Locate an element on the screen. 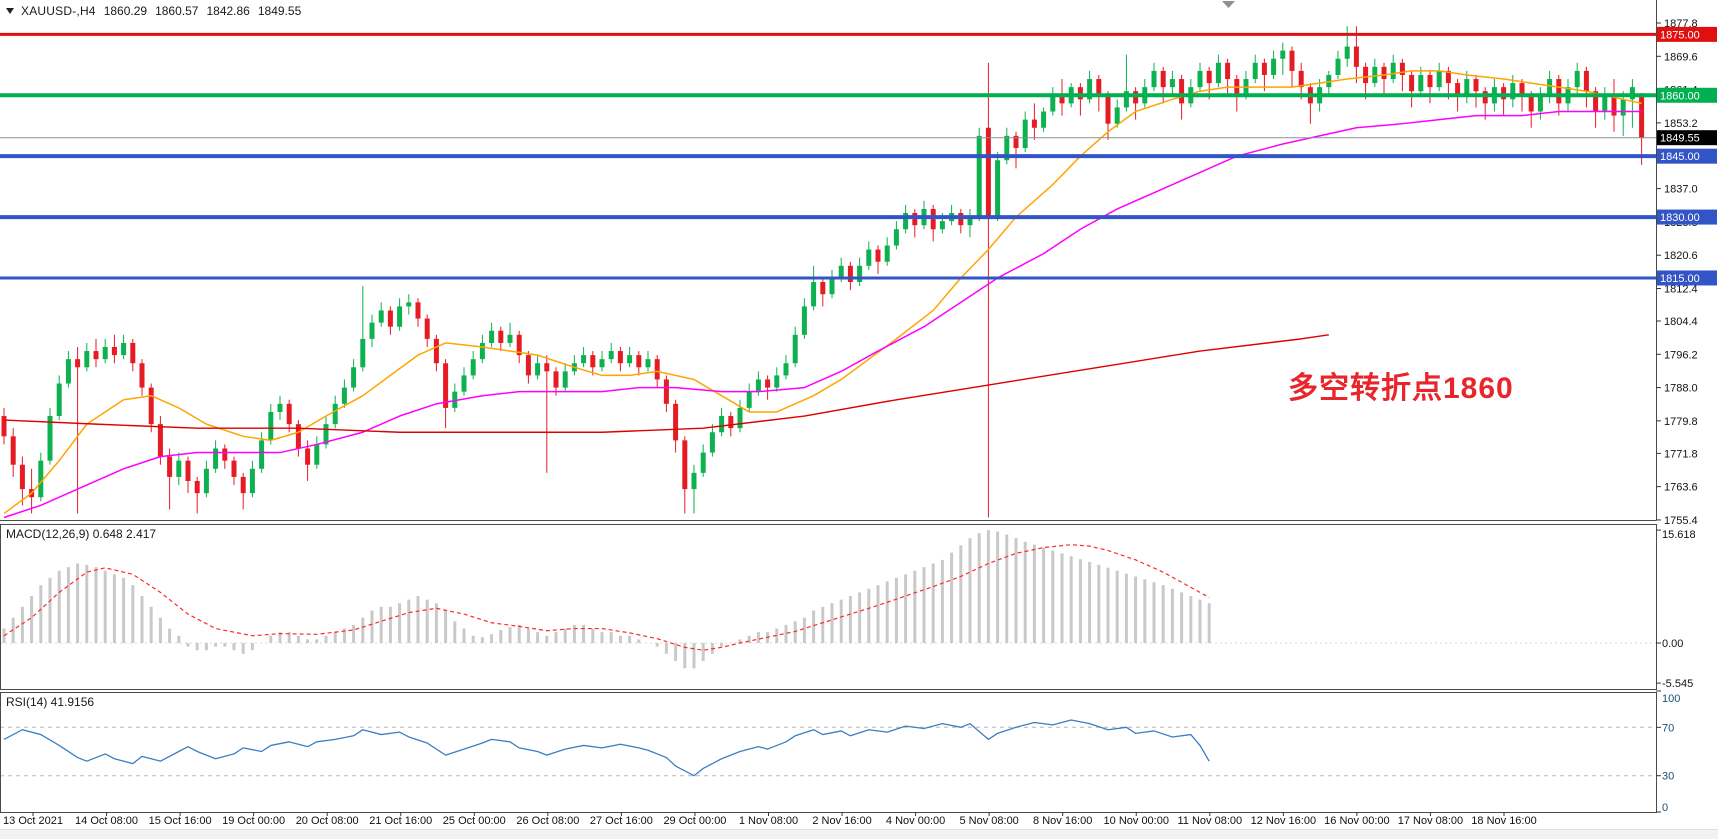 Image resolution: width=1718 pixels, height=839 pixels. ma-line-slow is located at coordinates (666, 383).